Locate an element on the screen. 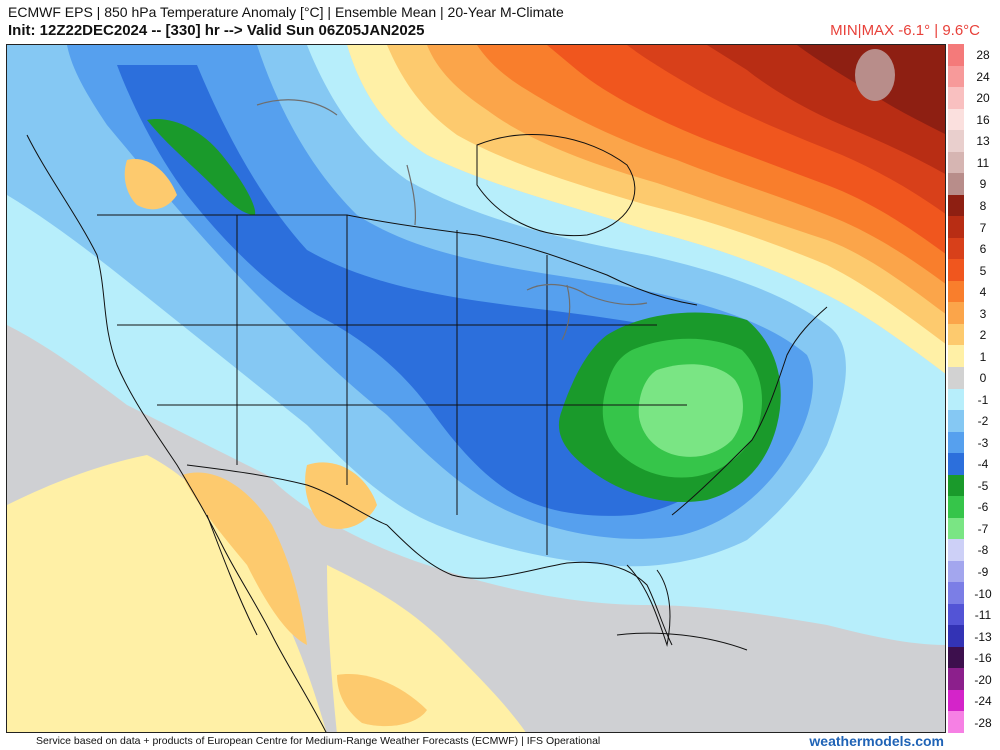 The width and height of the screenshot is (1000, 750). hudson-bay is located at coordinates (556, 185).